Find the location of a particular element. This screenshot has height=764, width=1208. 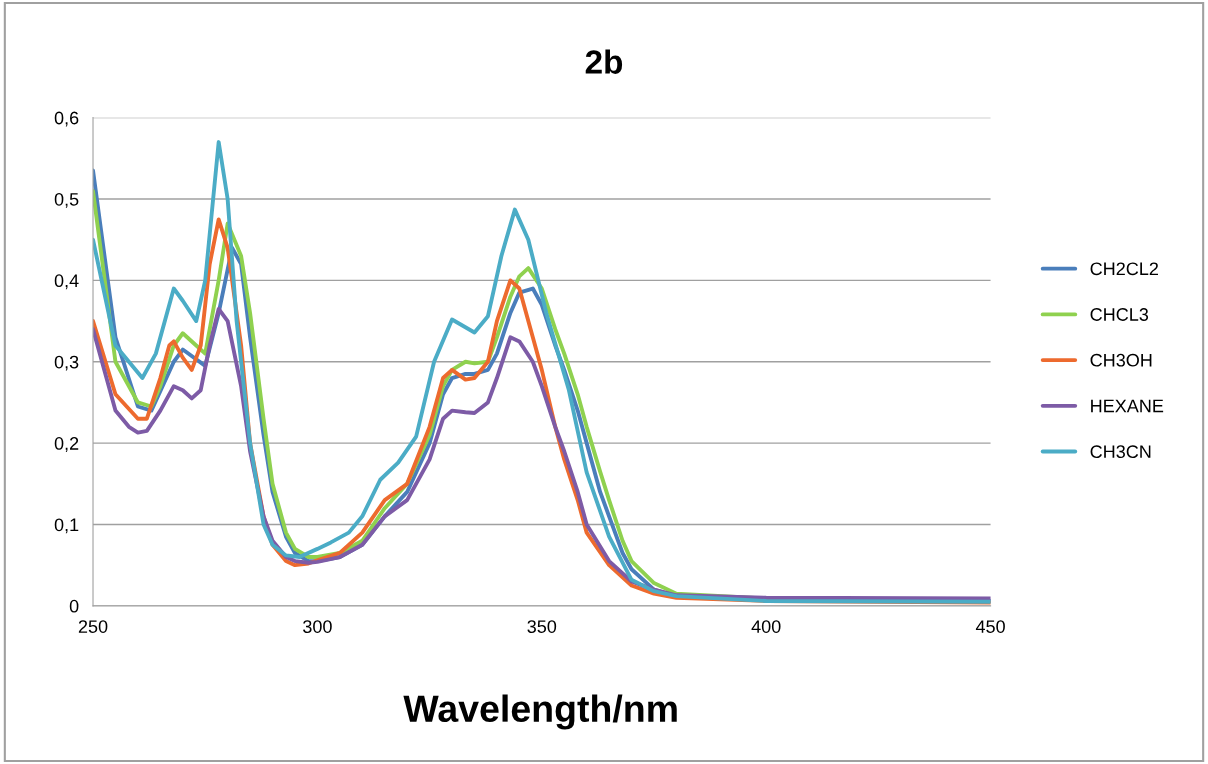

chart-title: 2b is located at coordinates (604, 61).